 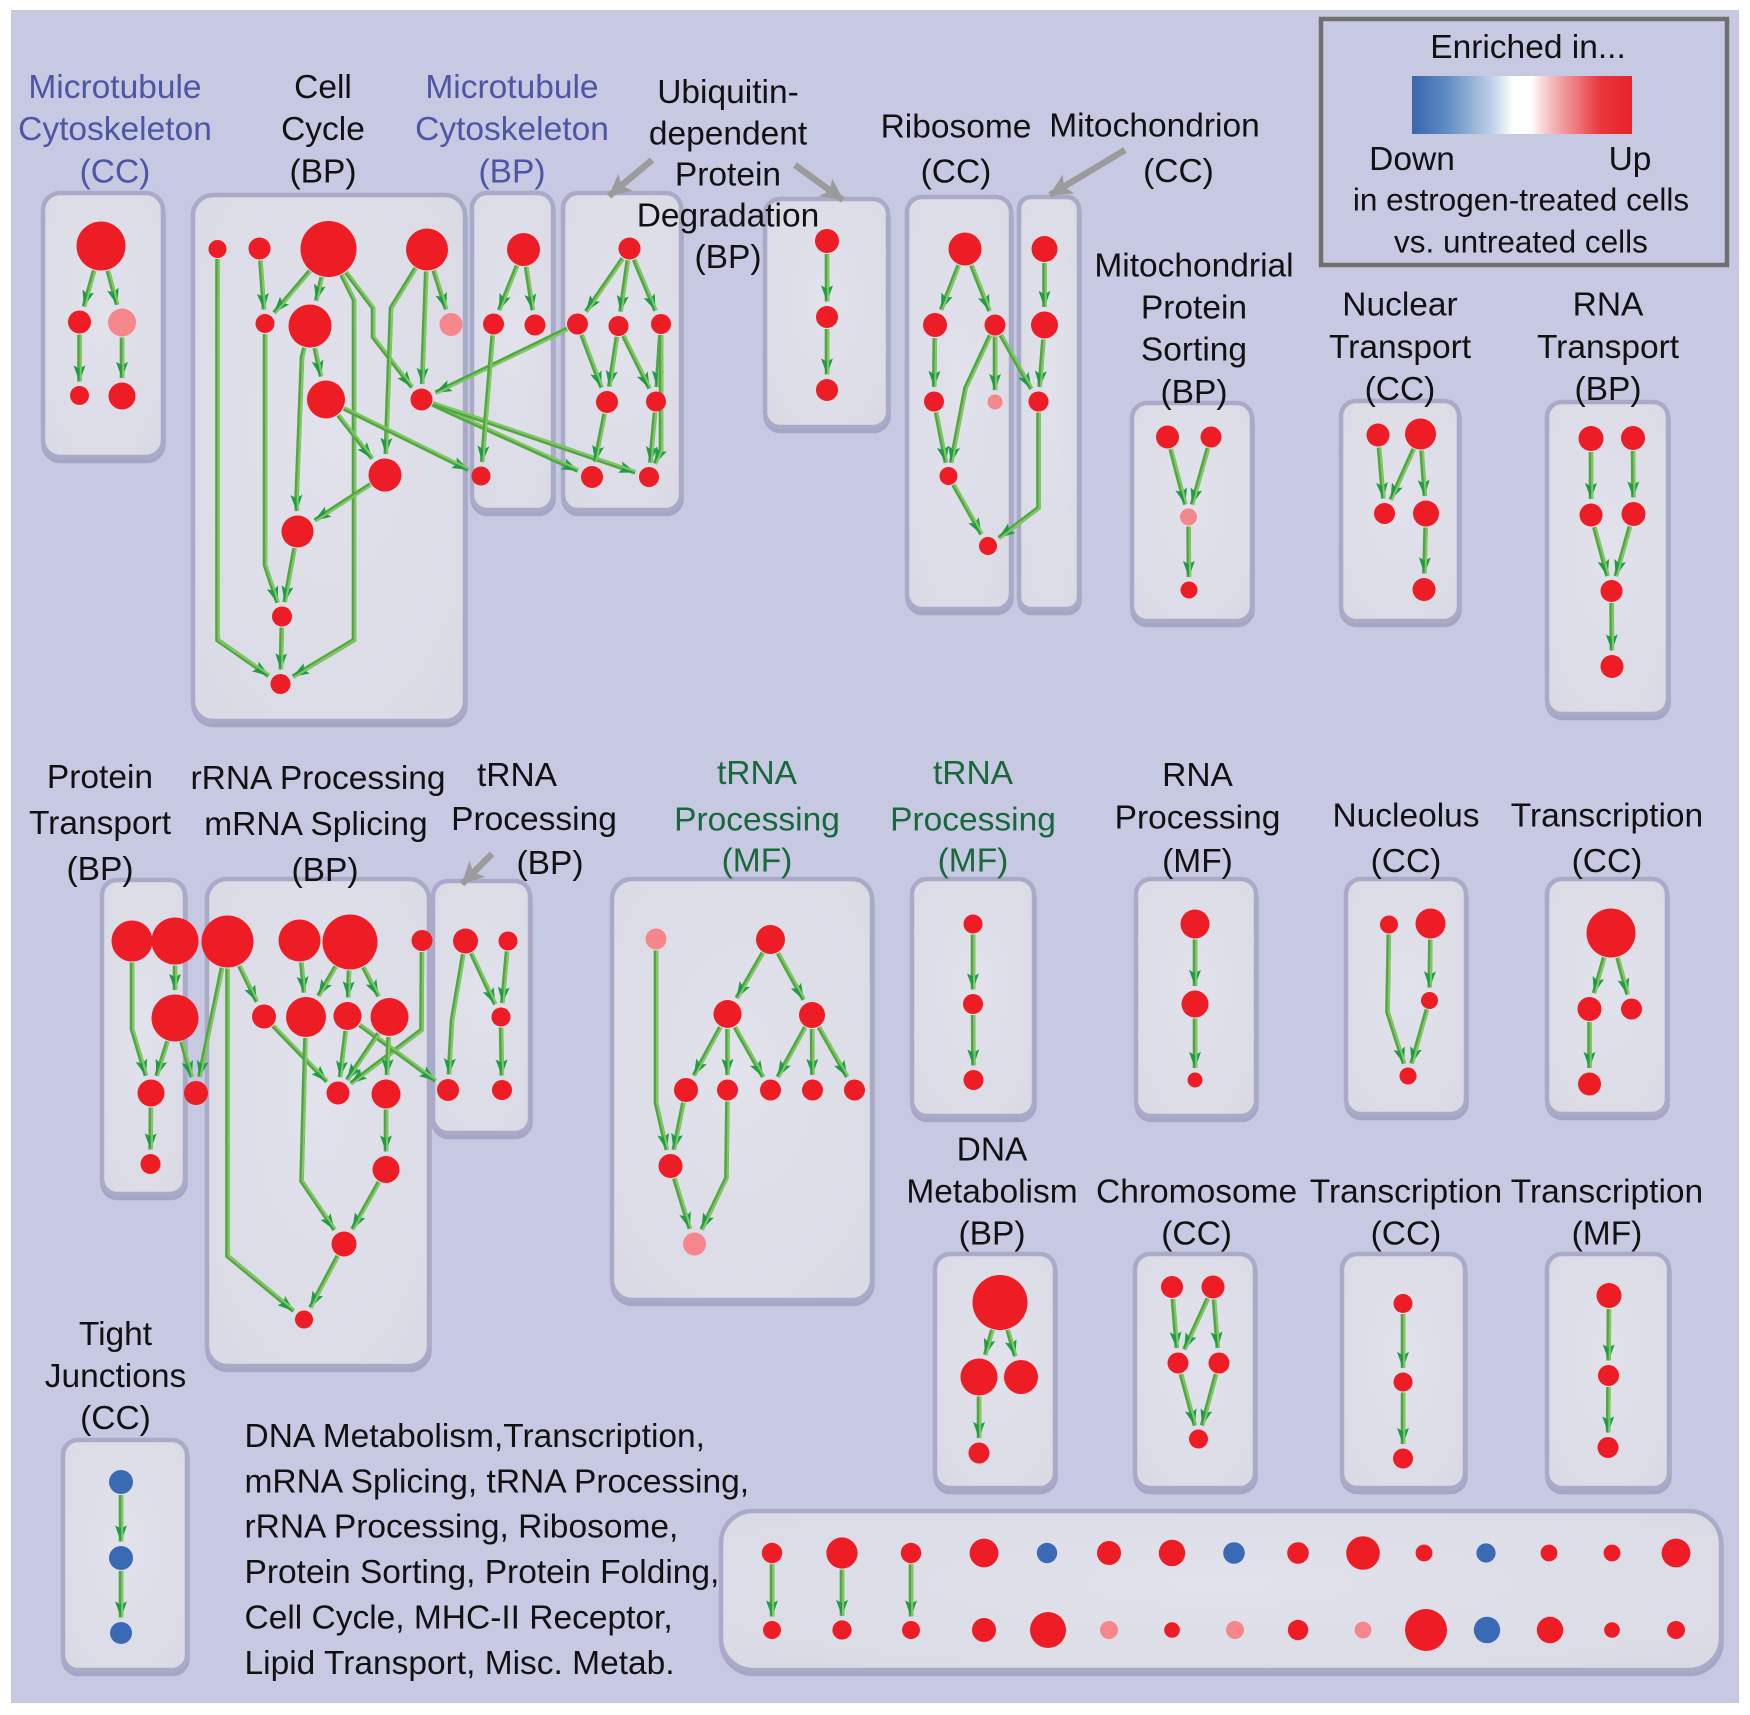 What do you see at coordinates (462, 1527) in the screenshot?
I see `svg-text: rRNA Processing, Ribosome,` at bounding box center [462, 1527].